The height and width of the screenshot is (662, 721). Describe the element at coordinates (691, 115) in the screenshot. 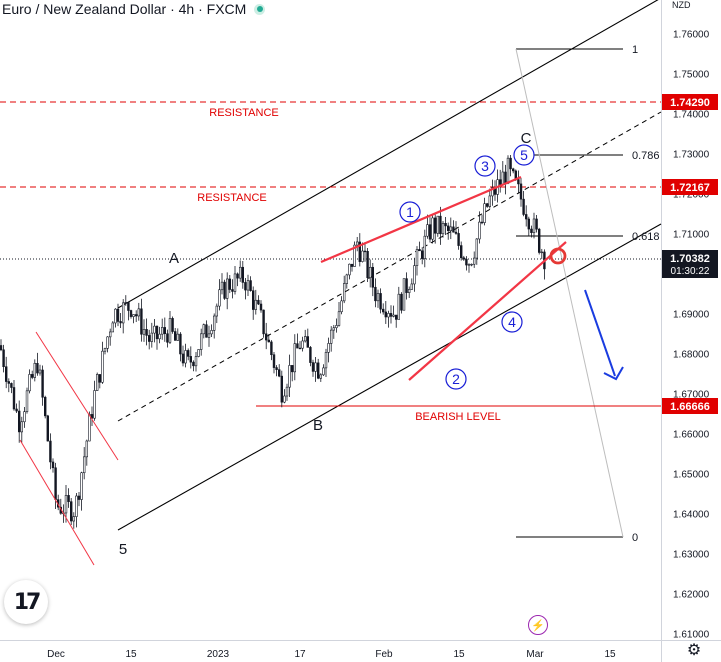

I see `price-tick-2: 1.74000` at that location.